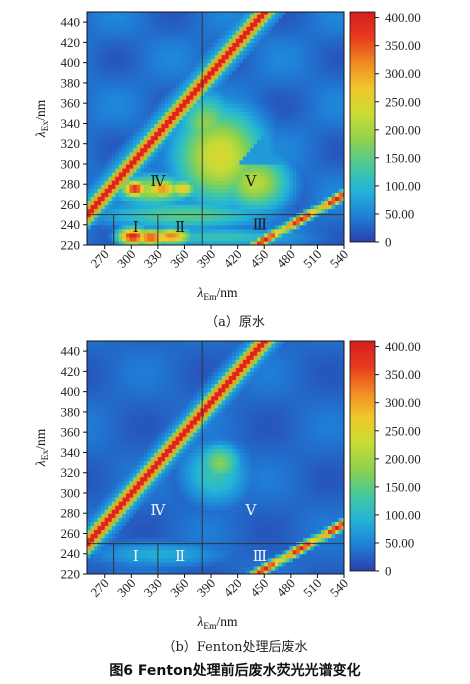 This screenshot has width=470, height=684. What do you see at coordinates (235, 322) in the screenshot?
I see `subcaption-a: （a）原水` at bounding box center [235, 322].